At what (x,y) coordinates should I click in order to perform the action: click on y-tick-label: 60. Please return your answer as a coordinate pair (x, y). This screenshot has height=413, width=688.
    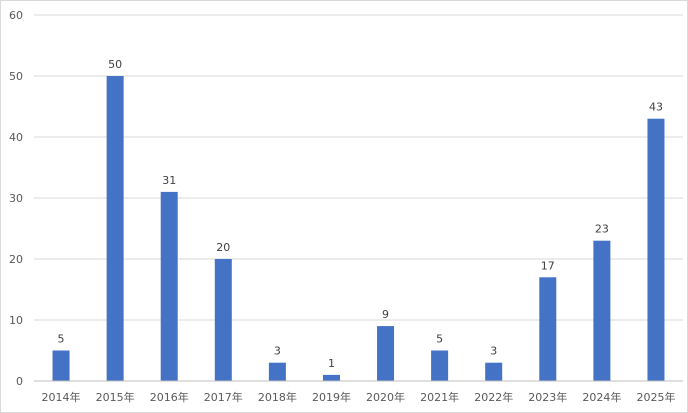
    Looking at the image, I should click on (16, 15).